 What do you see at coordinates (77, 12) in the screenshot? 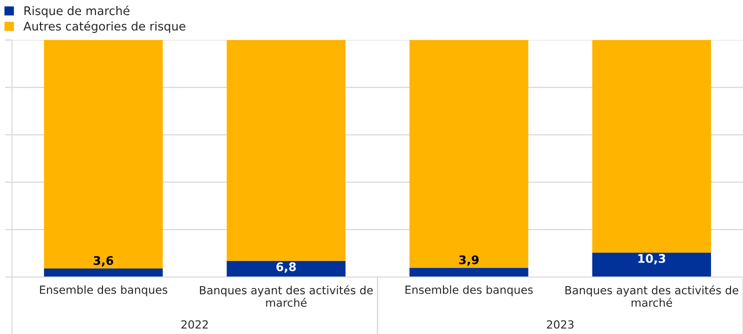
I see `legend-label: Risque de marché` at bounding box center [77, 12].